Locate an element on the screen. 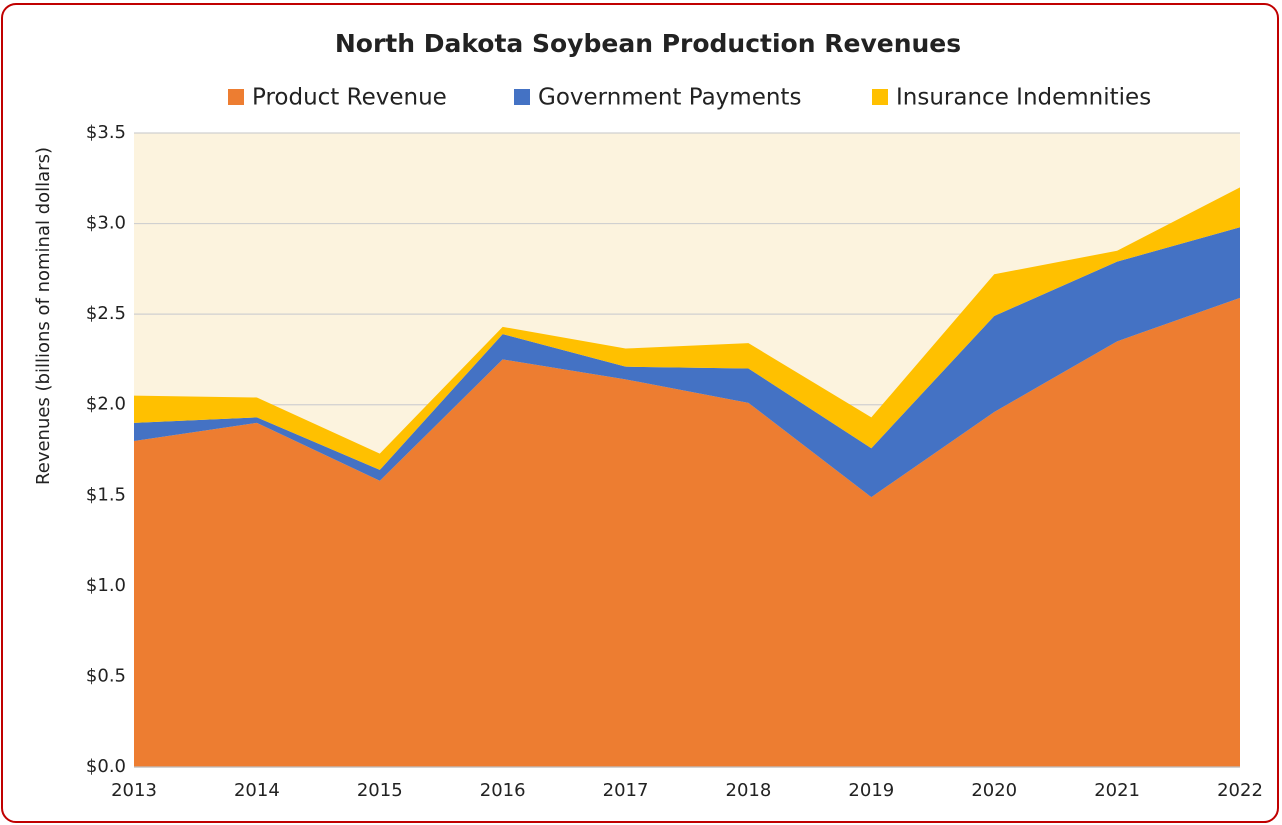 Image resolution: width=1282 pixels, height=825 pixels. x-tick-label: 2016 is located at coordinates (503, 790).